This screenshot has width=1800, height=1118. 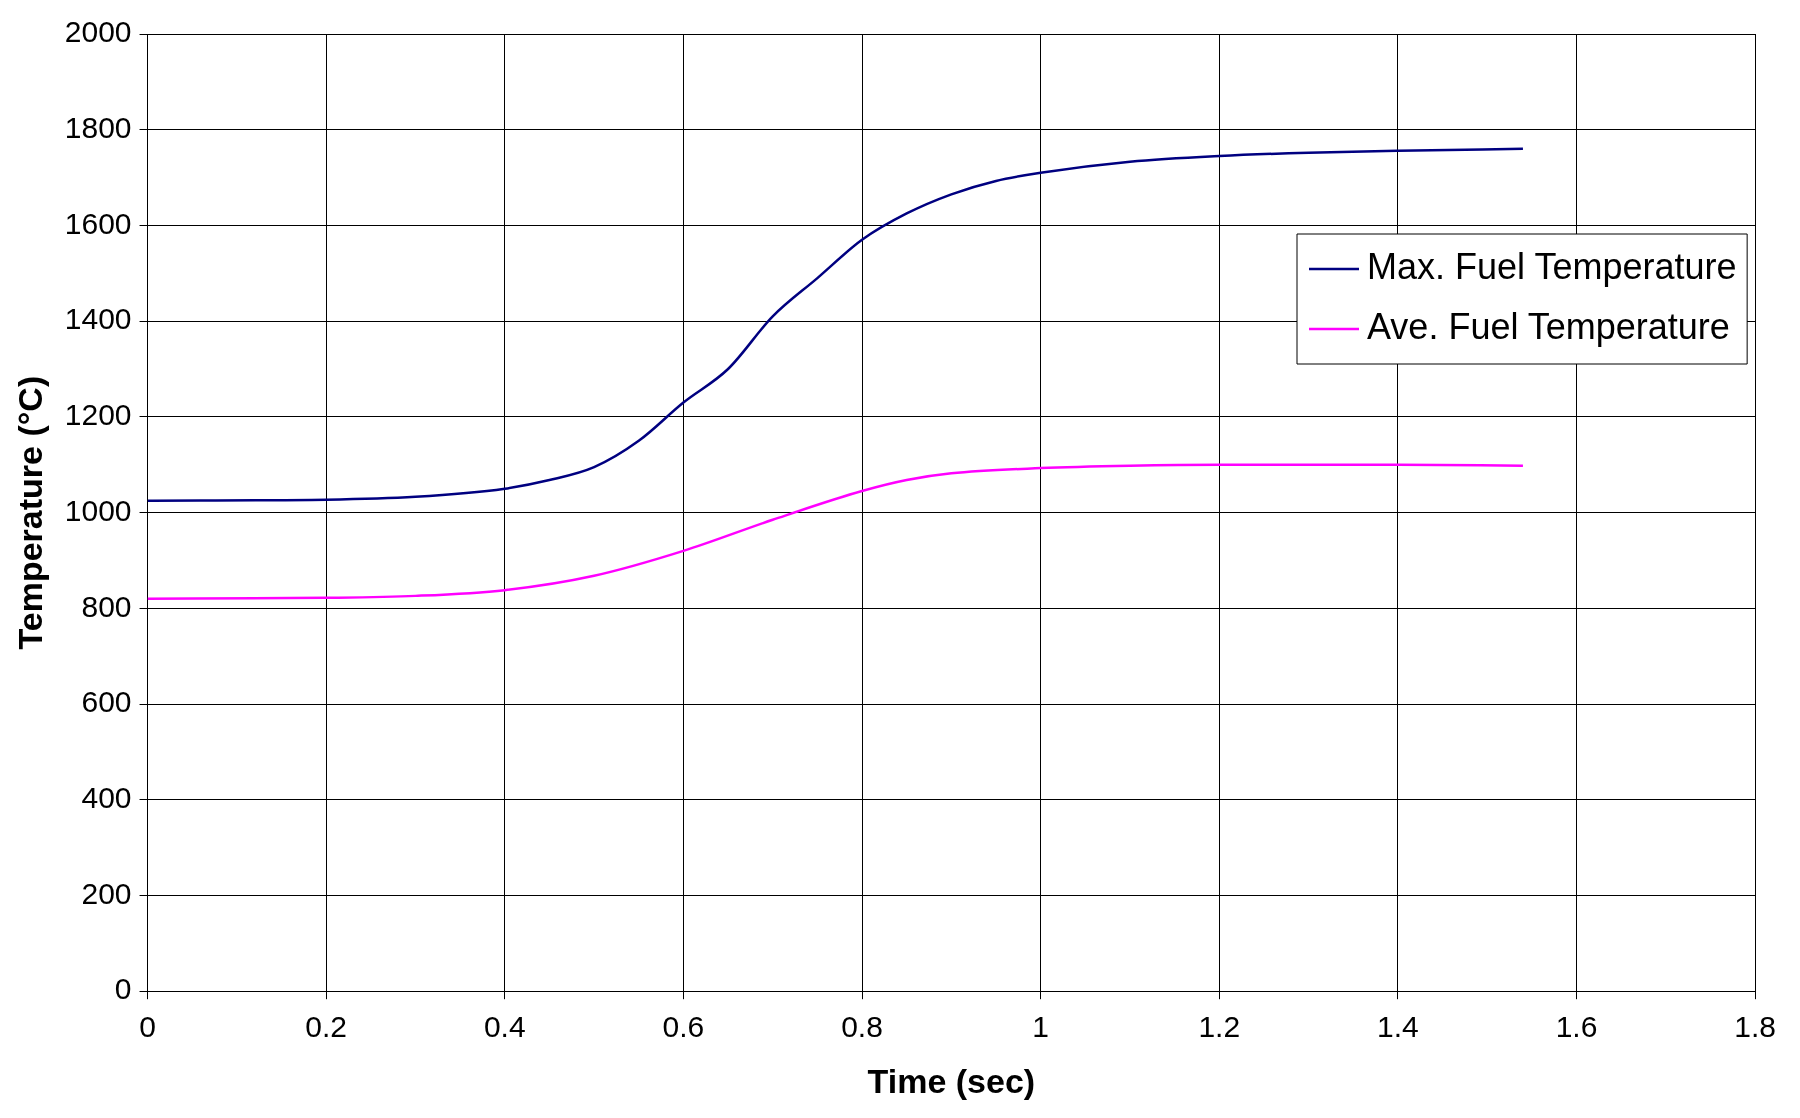 I want to click on x-tick-label: 0.8, so click(x=862, y=1027).